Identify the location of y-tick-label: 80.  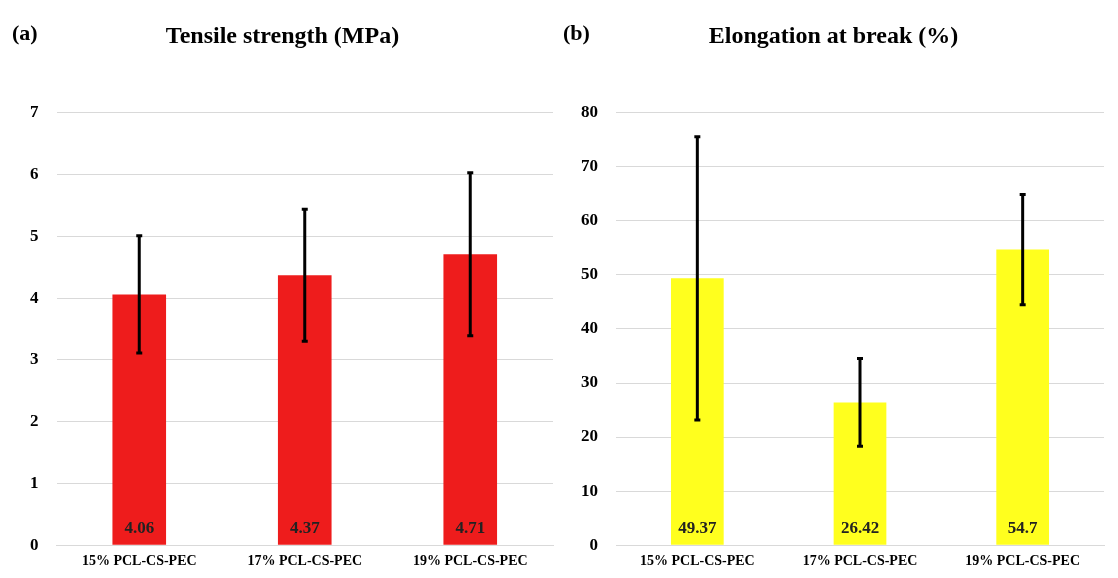
(589, 112).